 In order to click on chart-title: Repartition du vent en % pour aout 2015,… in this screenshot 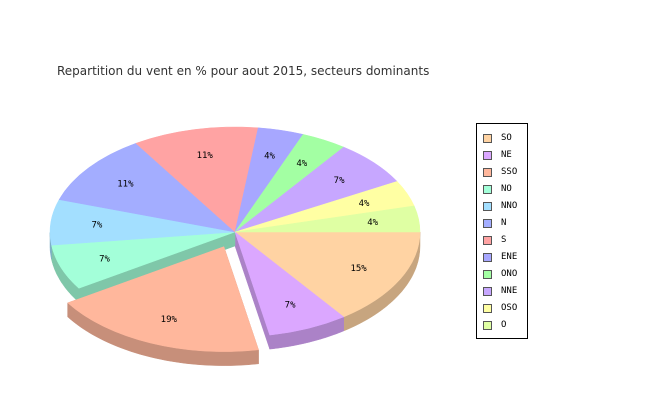, I will do `click(243, 71)`.